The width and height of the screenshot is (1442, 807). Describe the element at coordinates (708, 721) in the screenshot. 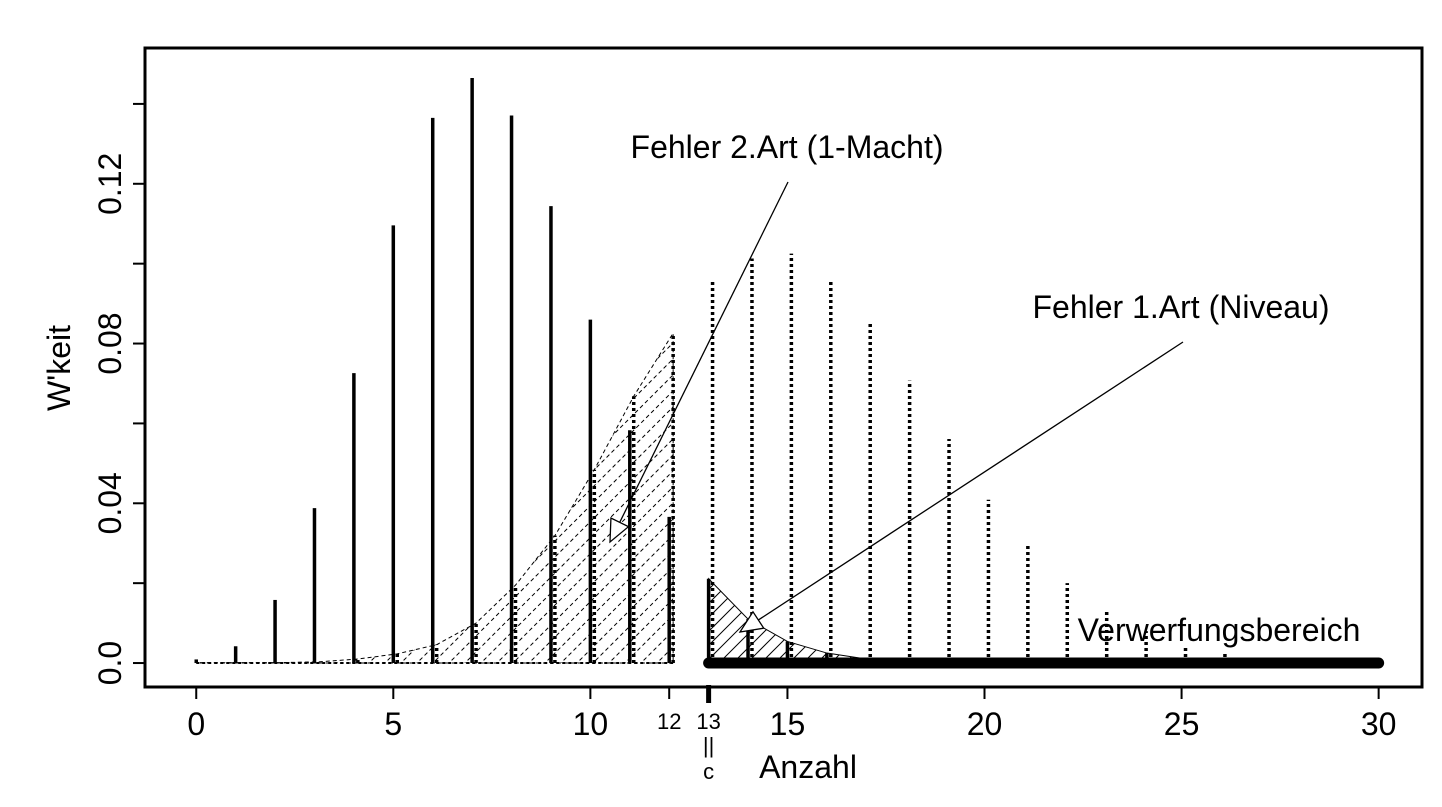

I see `x-extra-tick-label-13: 13` at that location.